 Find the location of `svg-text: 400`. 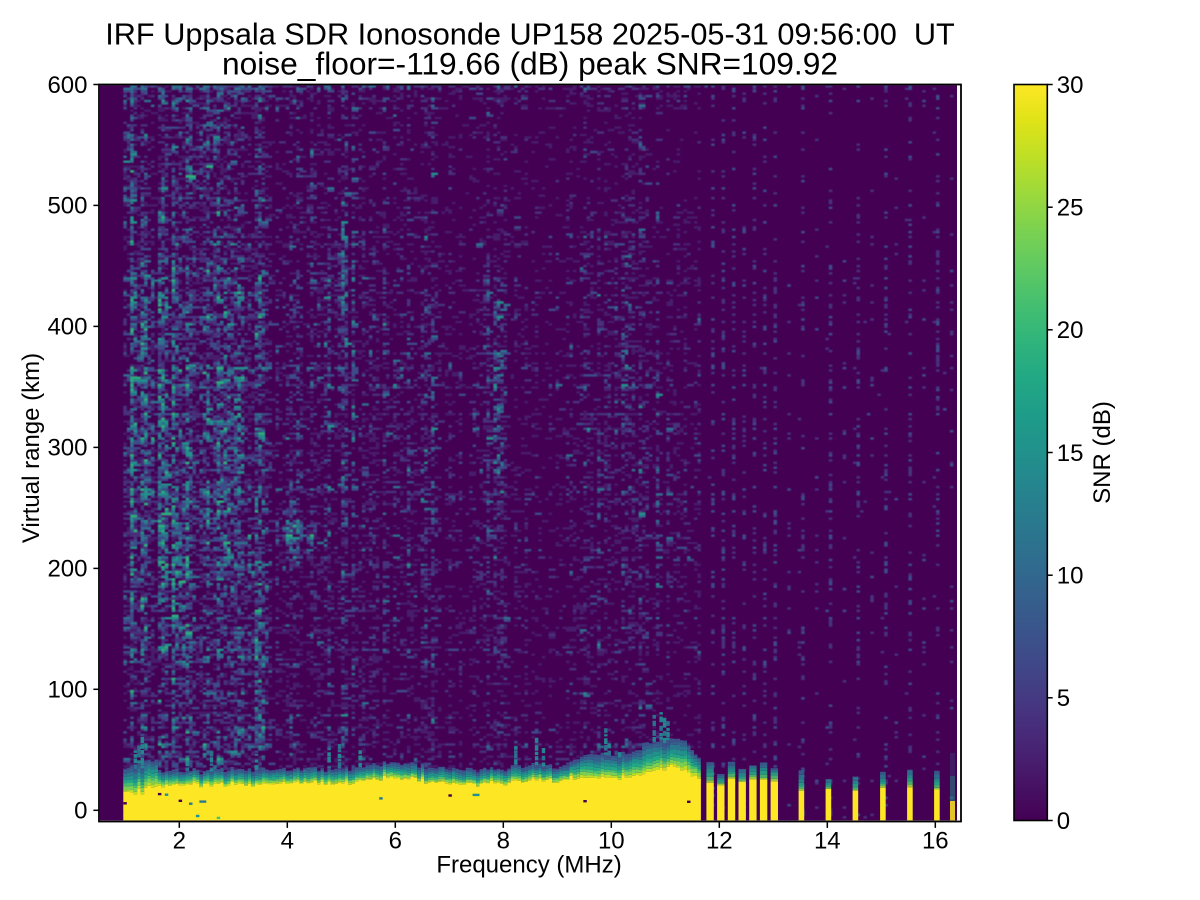

svg-text: 400 is located at coordinates (67, 327).